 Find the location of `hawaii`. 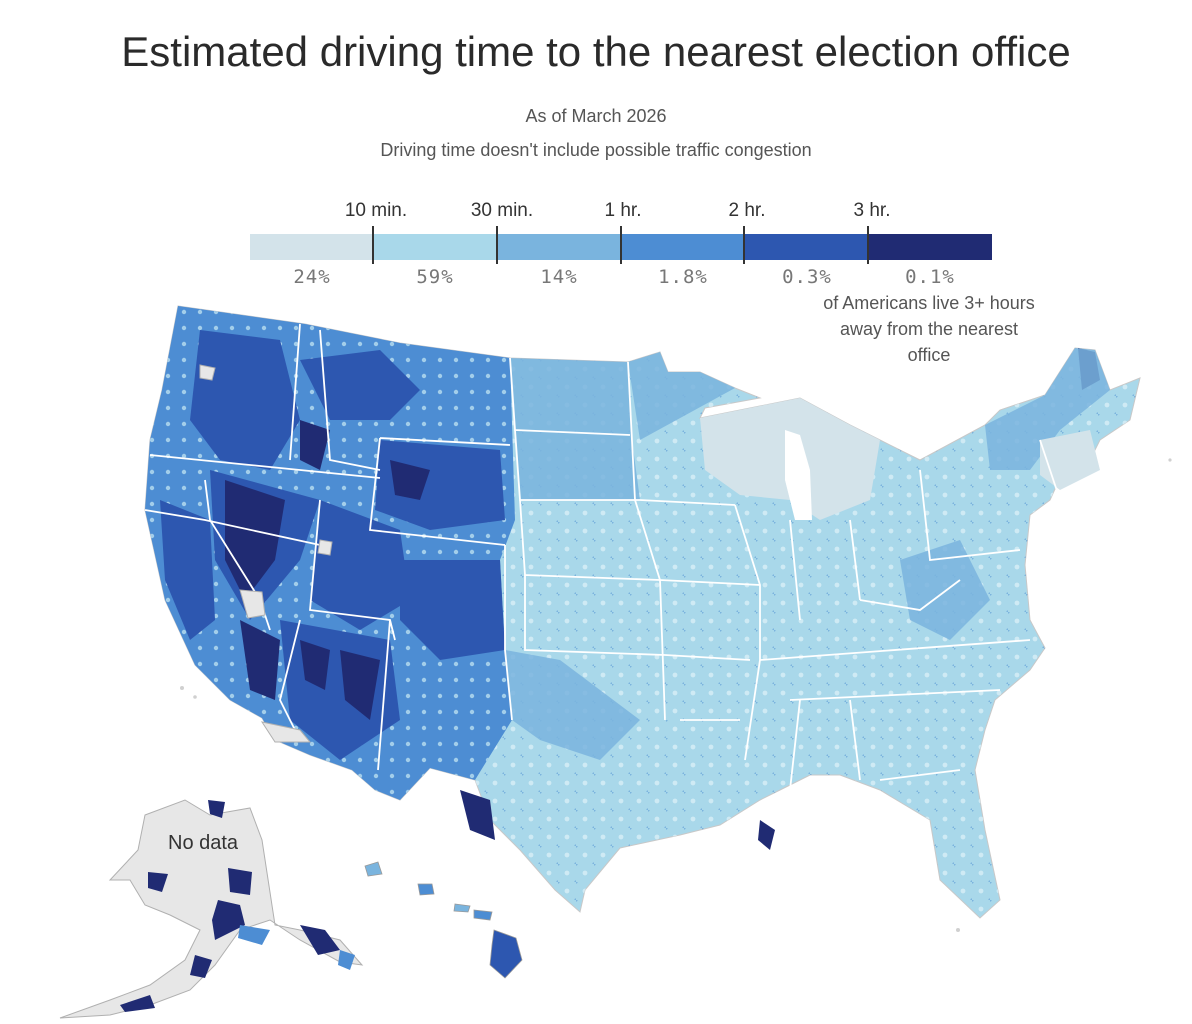

hawaii is located at coordinates (443, 920).